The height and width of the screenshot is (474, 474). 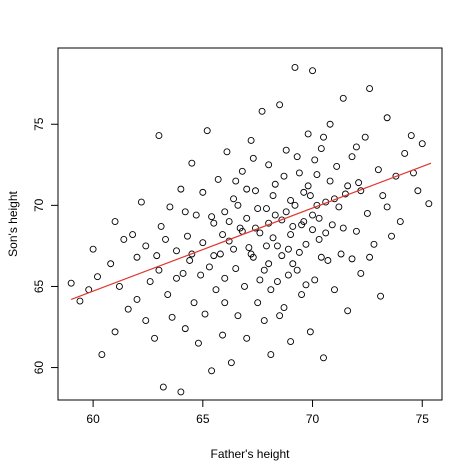 What do you see at coordinates (93, 419) in the screenshot?
I see `x-tick-label: 60` at bounding box center [93, 419].